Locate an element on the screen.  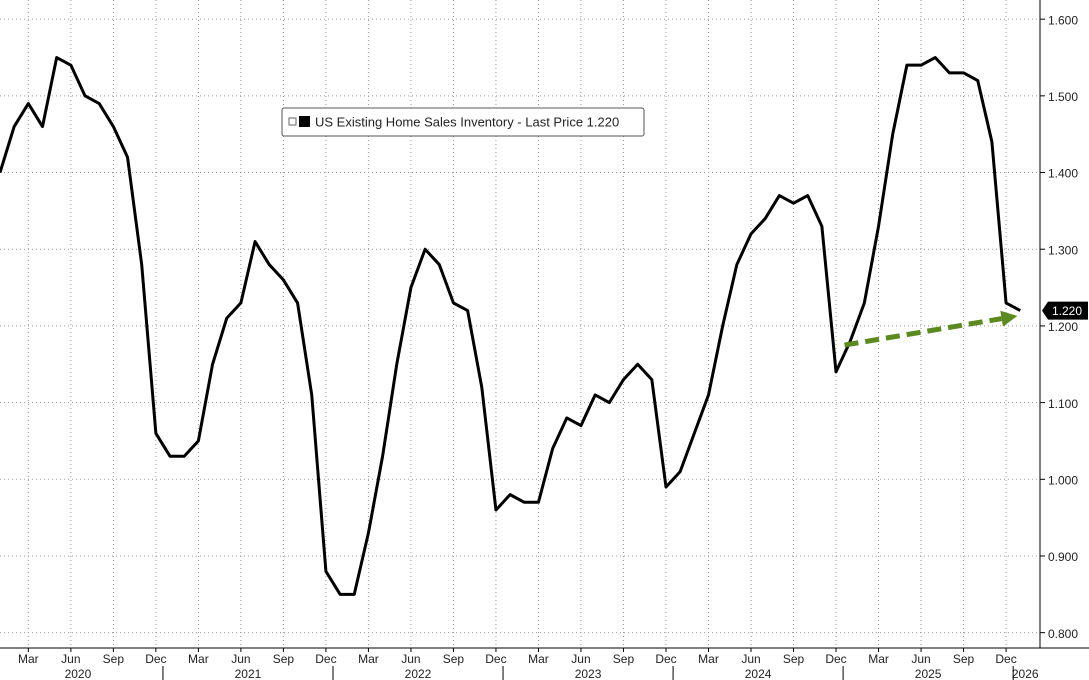
trend-arrow is located at coordinates (923, 332).